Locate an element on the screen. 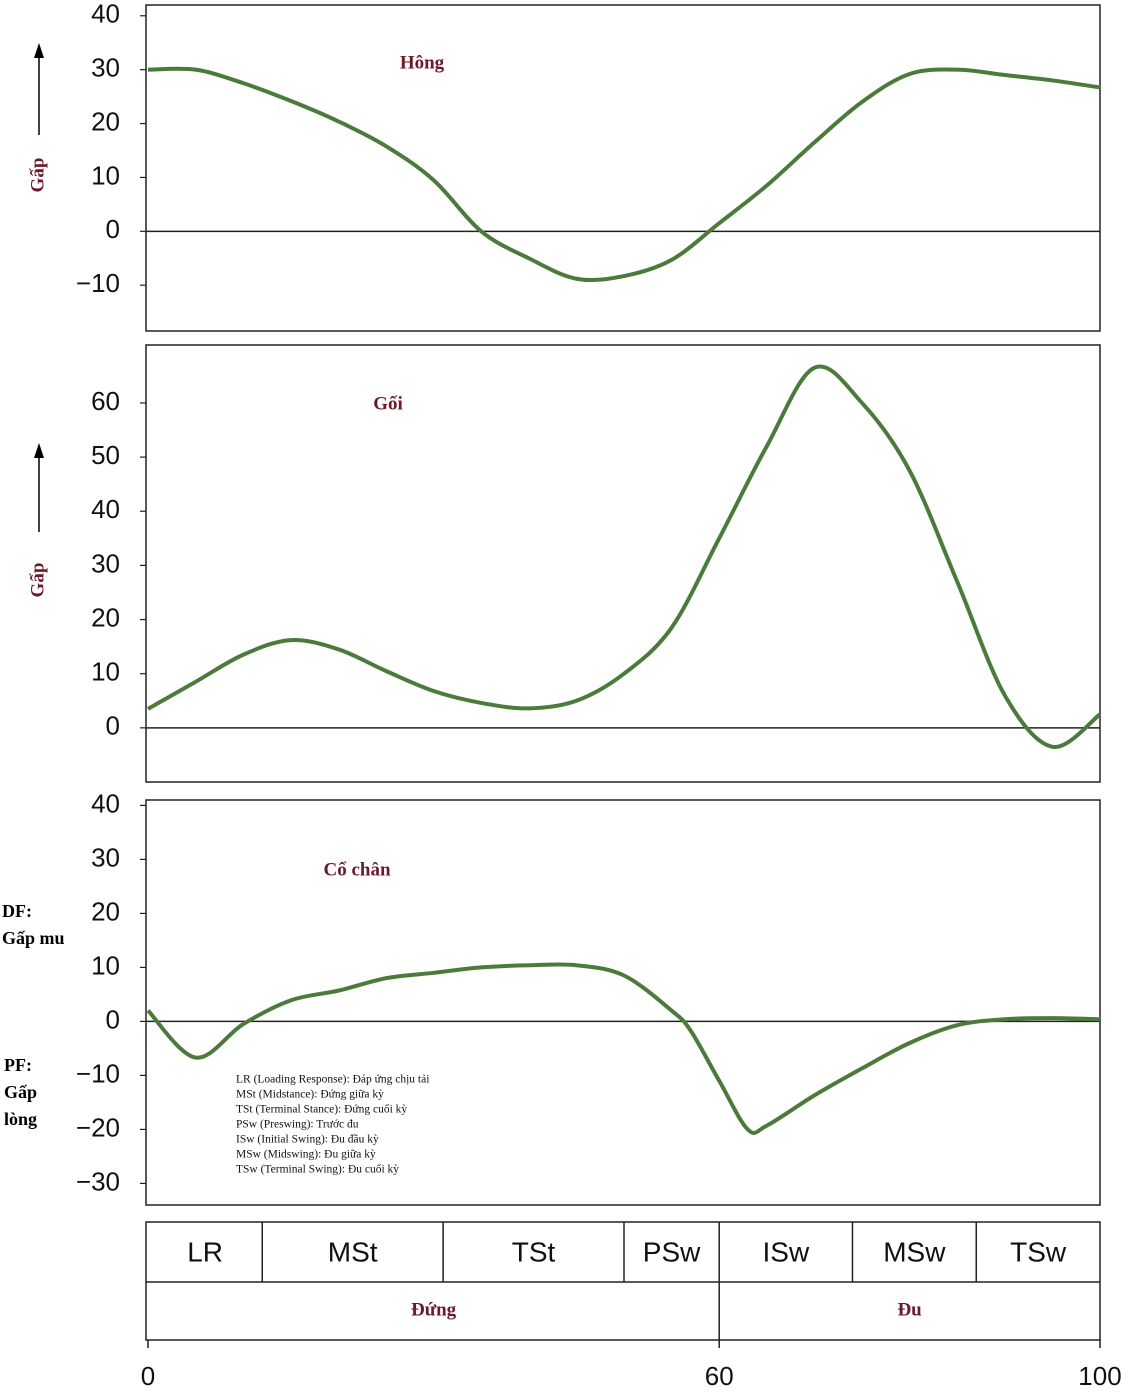 The width and height of the screenshot is (1122, 1396). phase-label: PSw is located at coordinates (672, 1251).